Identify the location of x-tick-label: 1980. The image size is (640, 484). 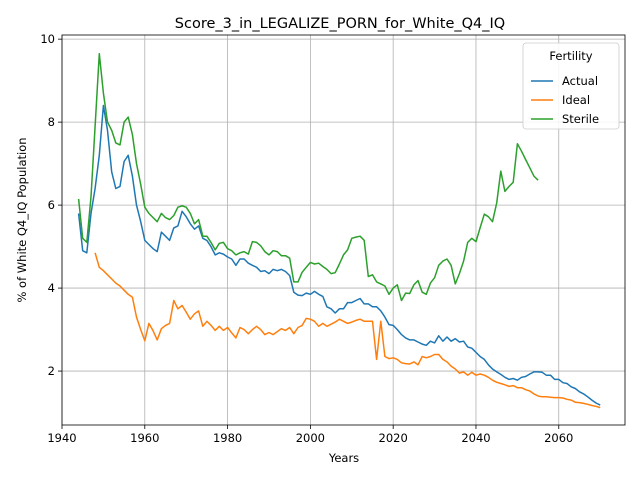
(227, 438).